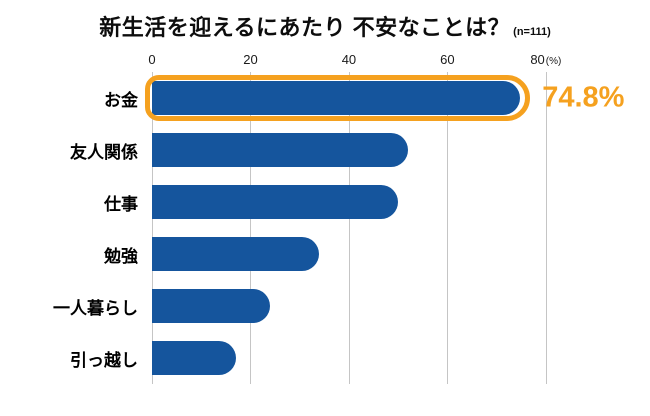 The height and width of the screenshot is (416, 650). What do you see at coordinates (305, 27) in the screenshot?
I see `chart-title: 新生活を迎えるにあたり 不安なことは？` at bounding box center [305, 27].